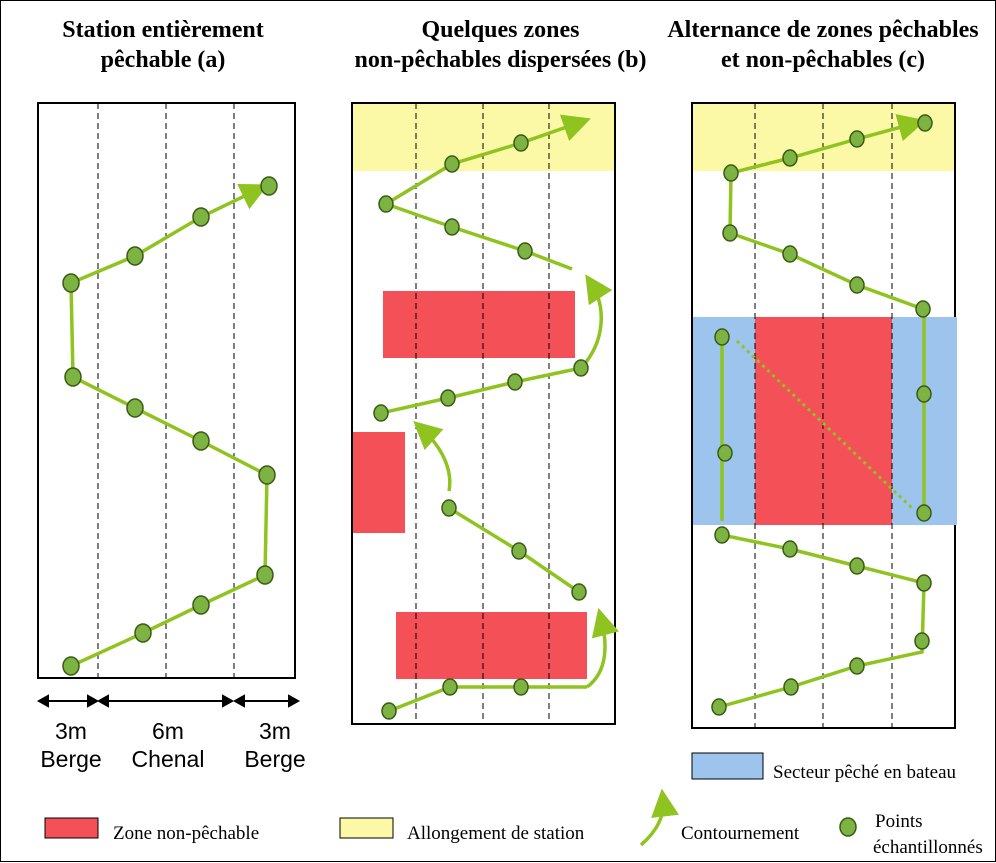 The width and height of the screenshot is (996, 863). What do you see at coordinates (450, 799) in the screenshot?
I see `legend-swatches` at bounding box center [450, 799].